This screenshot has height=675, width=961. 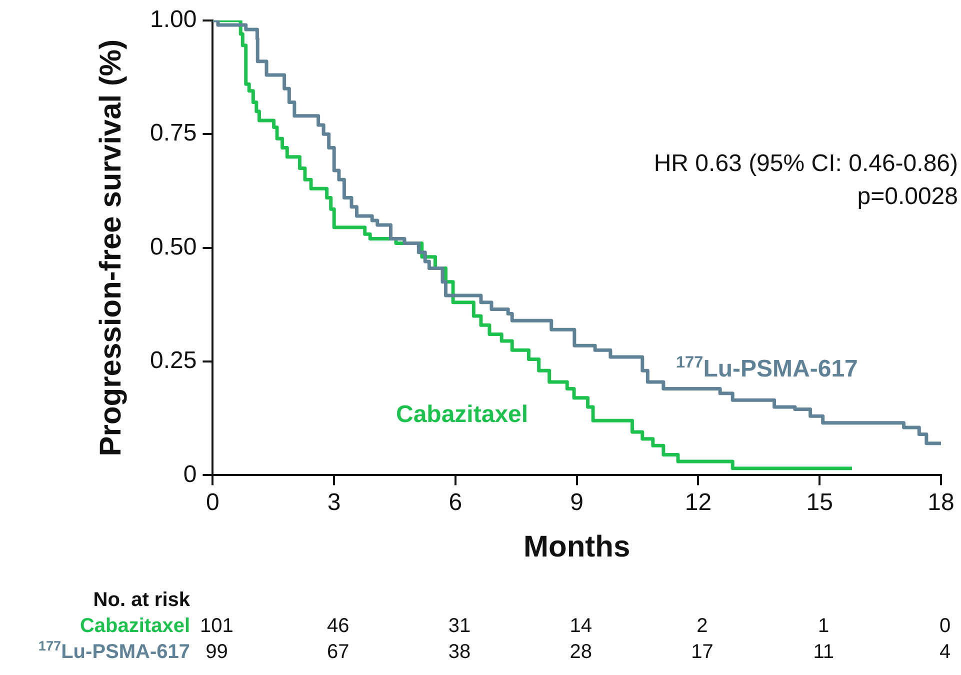 What do you see at coordinates (135, 626) in the screenshot?
I see `text: Cabazitaxel` at bounding box center [135, 626].